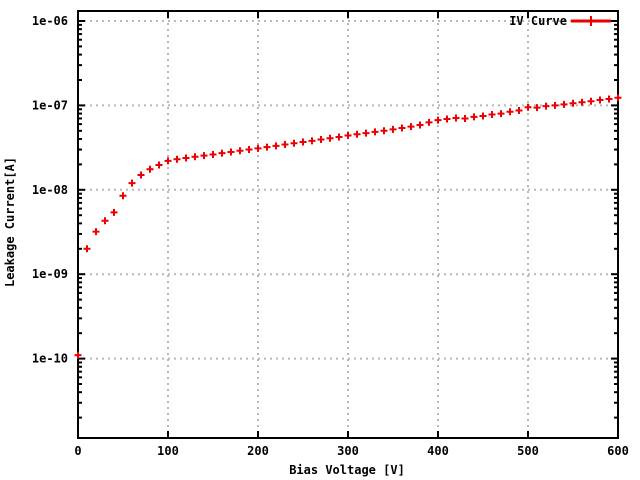  I want to click on x-tick-label: 600, so click(618, 451).